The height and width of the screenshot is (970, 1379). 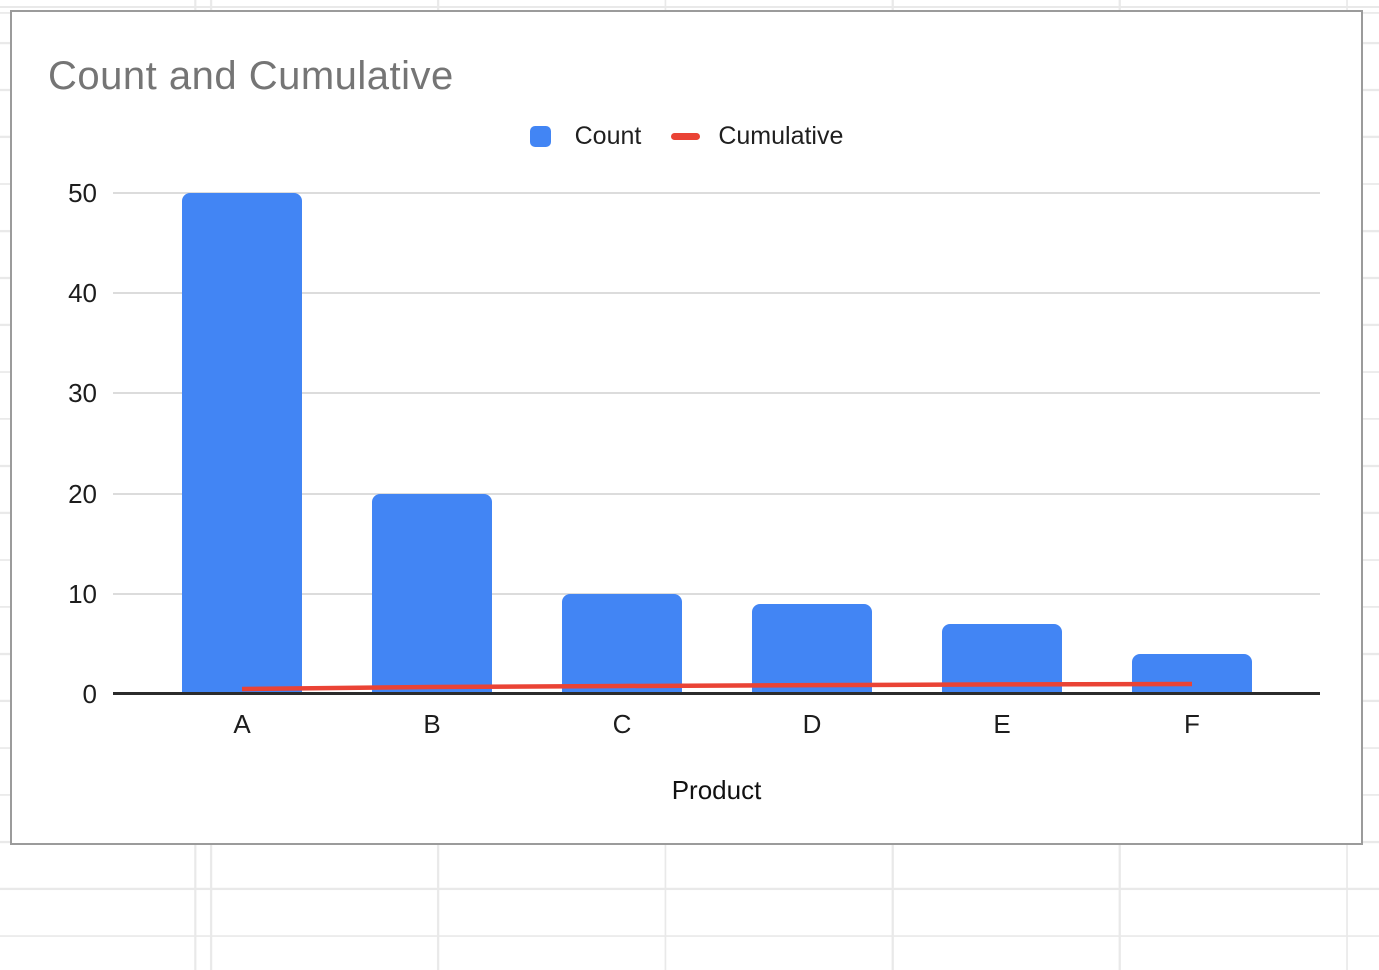 I want to click on y-tick-label-40: 40, so click(x=82, y=293).